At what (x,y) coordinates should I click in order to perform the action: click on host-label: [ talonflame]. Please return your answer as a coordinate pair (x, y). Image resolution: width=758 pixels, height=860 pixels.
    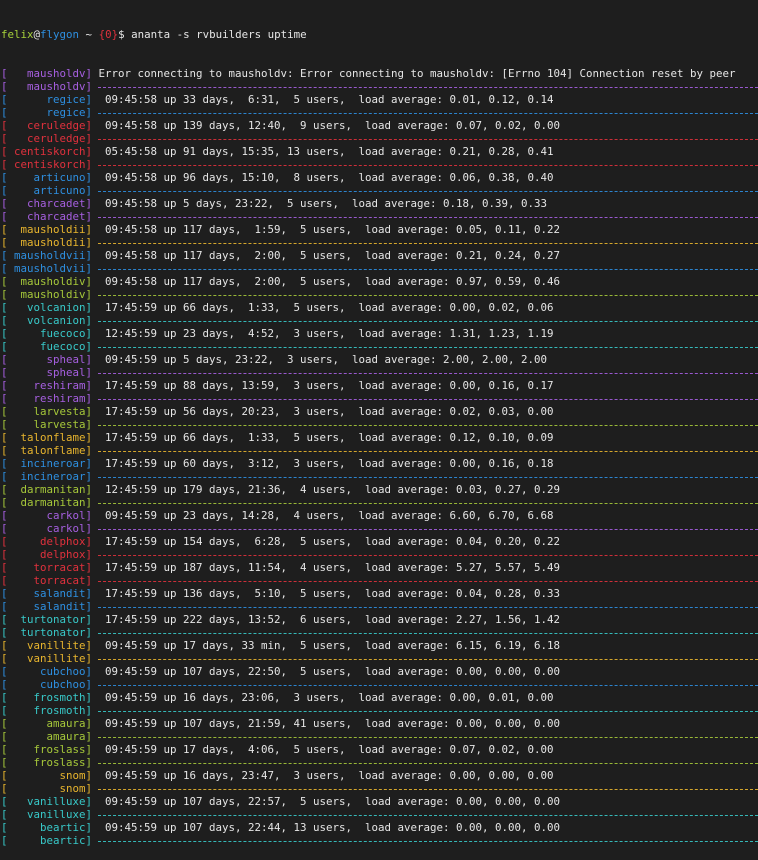
    Looking at the image, I should click on (47, 450).